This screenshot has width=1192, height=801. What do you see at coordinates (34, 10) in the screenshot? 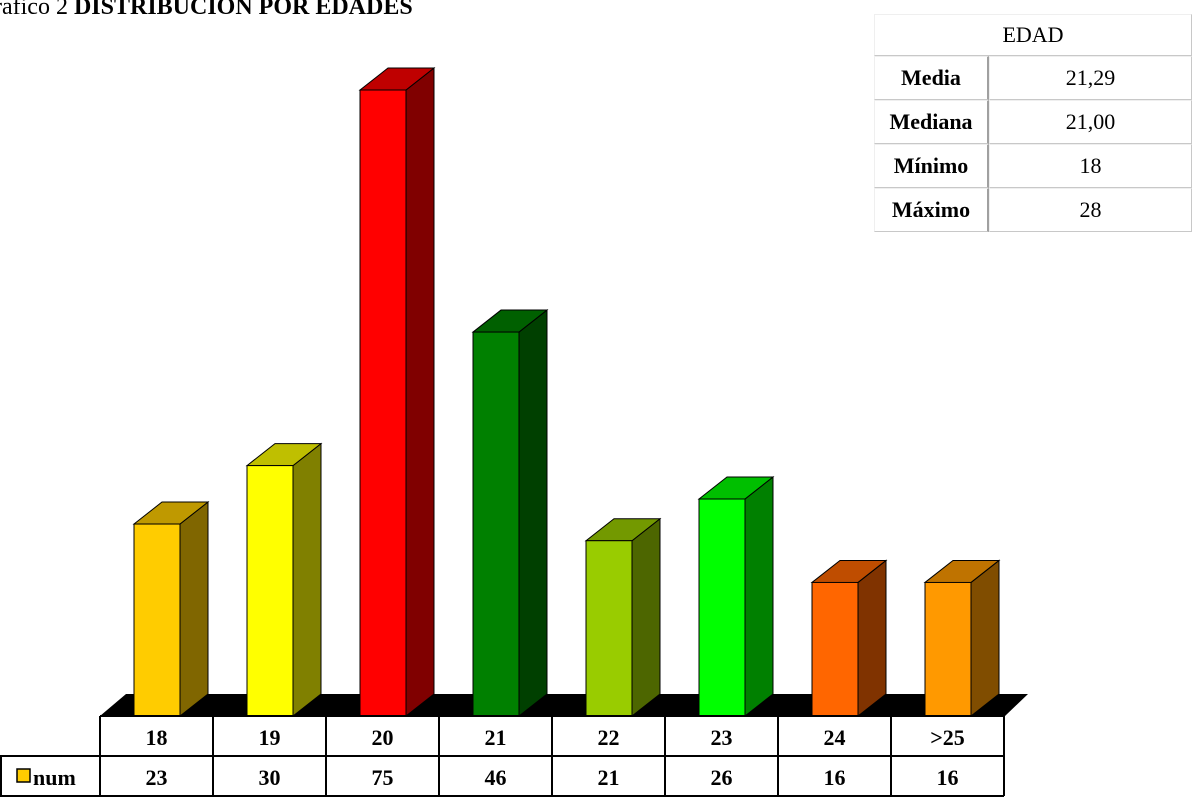
I see `title-prefix: rafico 2` at bounding box center [34, 10].